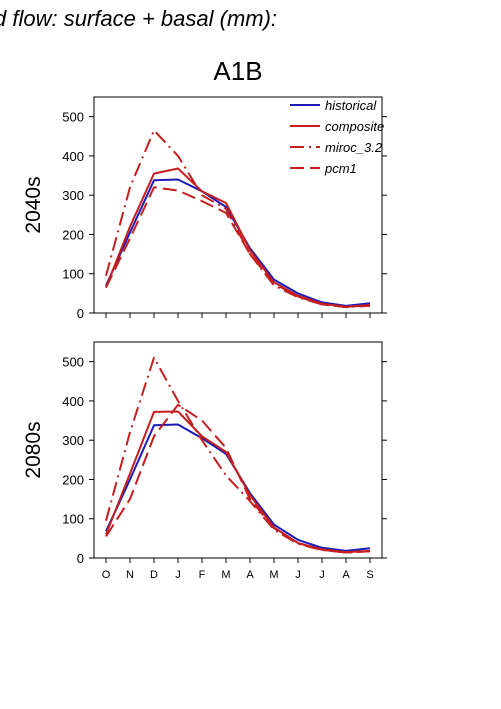 The width and height of the screenshot is (501, 709). What do you see at coordinates (106, 575) in the screenshot?
I see `x-tick-label: O` at bounding box center [106, 575].